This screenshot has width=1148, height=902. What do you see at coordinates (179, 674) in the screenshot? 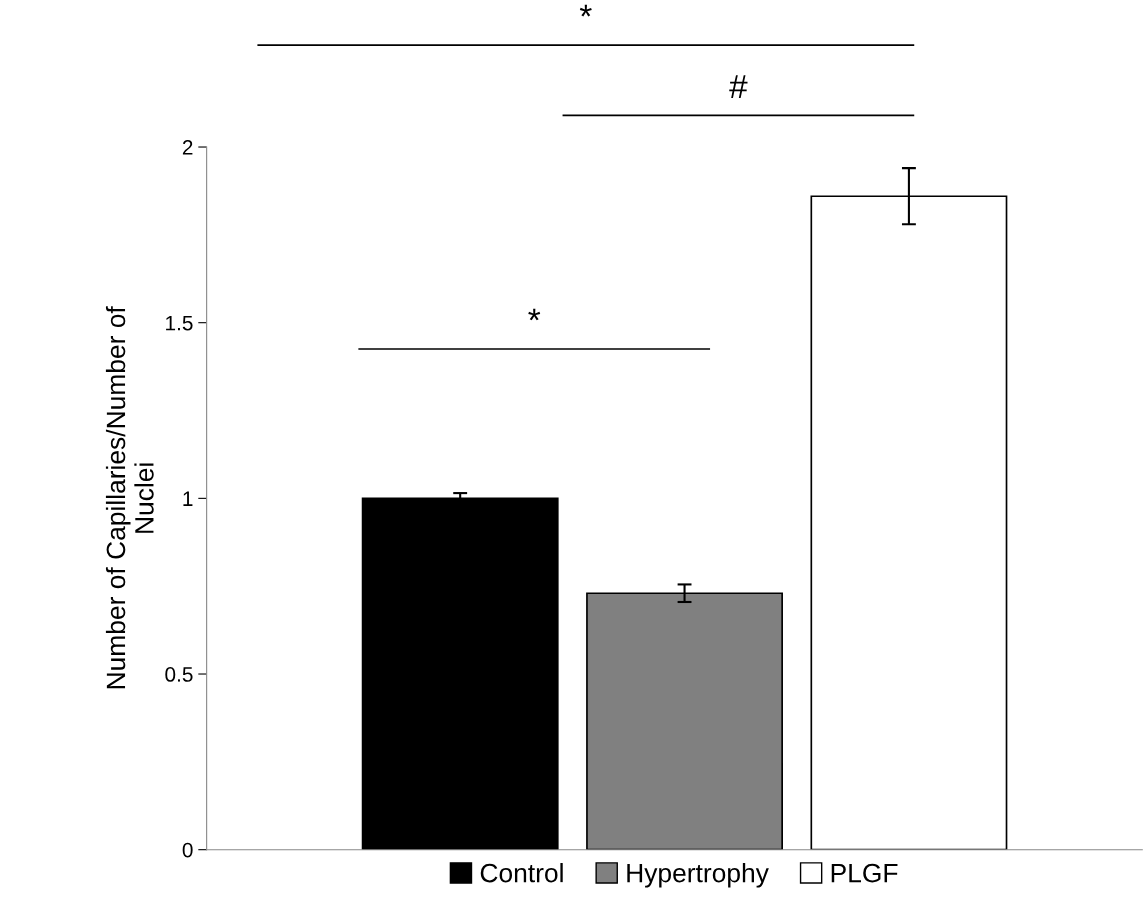
I see `y-tick-label: 0.5` at bounding box center [179, 674].